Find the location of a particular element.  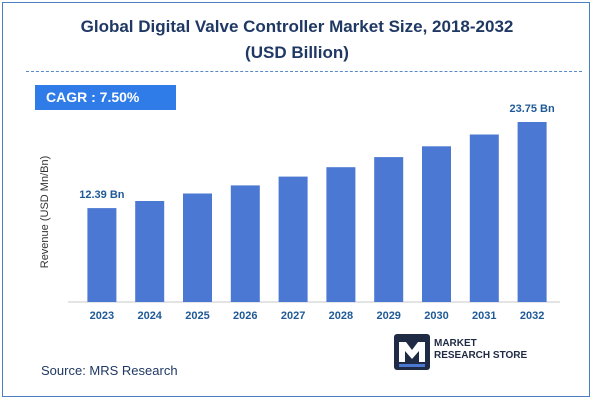

x-tick-label-2030: 2030 is located at coordinates (436, 316).